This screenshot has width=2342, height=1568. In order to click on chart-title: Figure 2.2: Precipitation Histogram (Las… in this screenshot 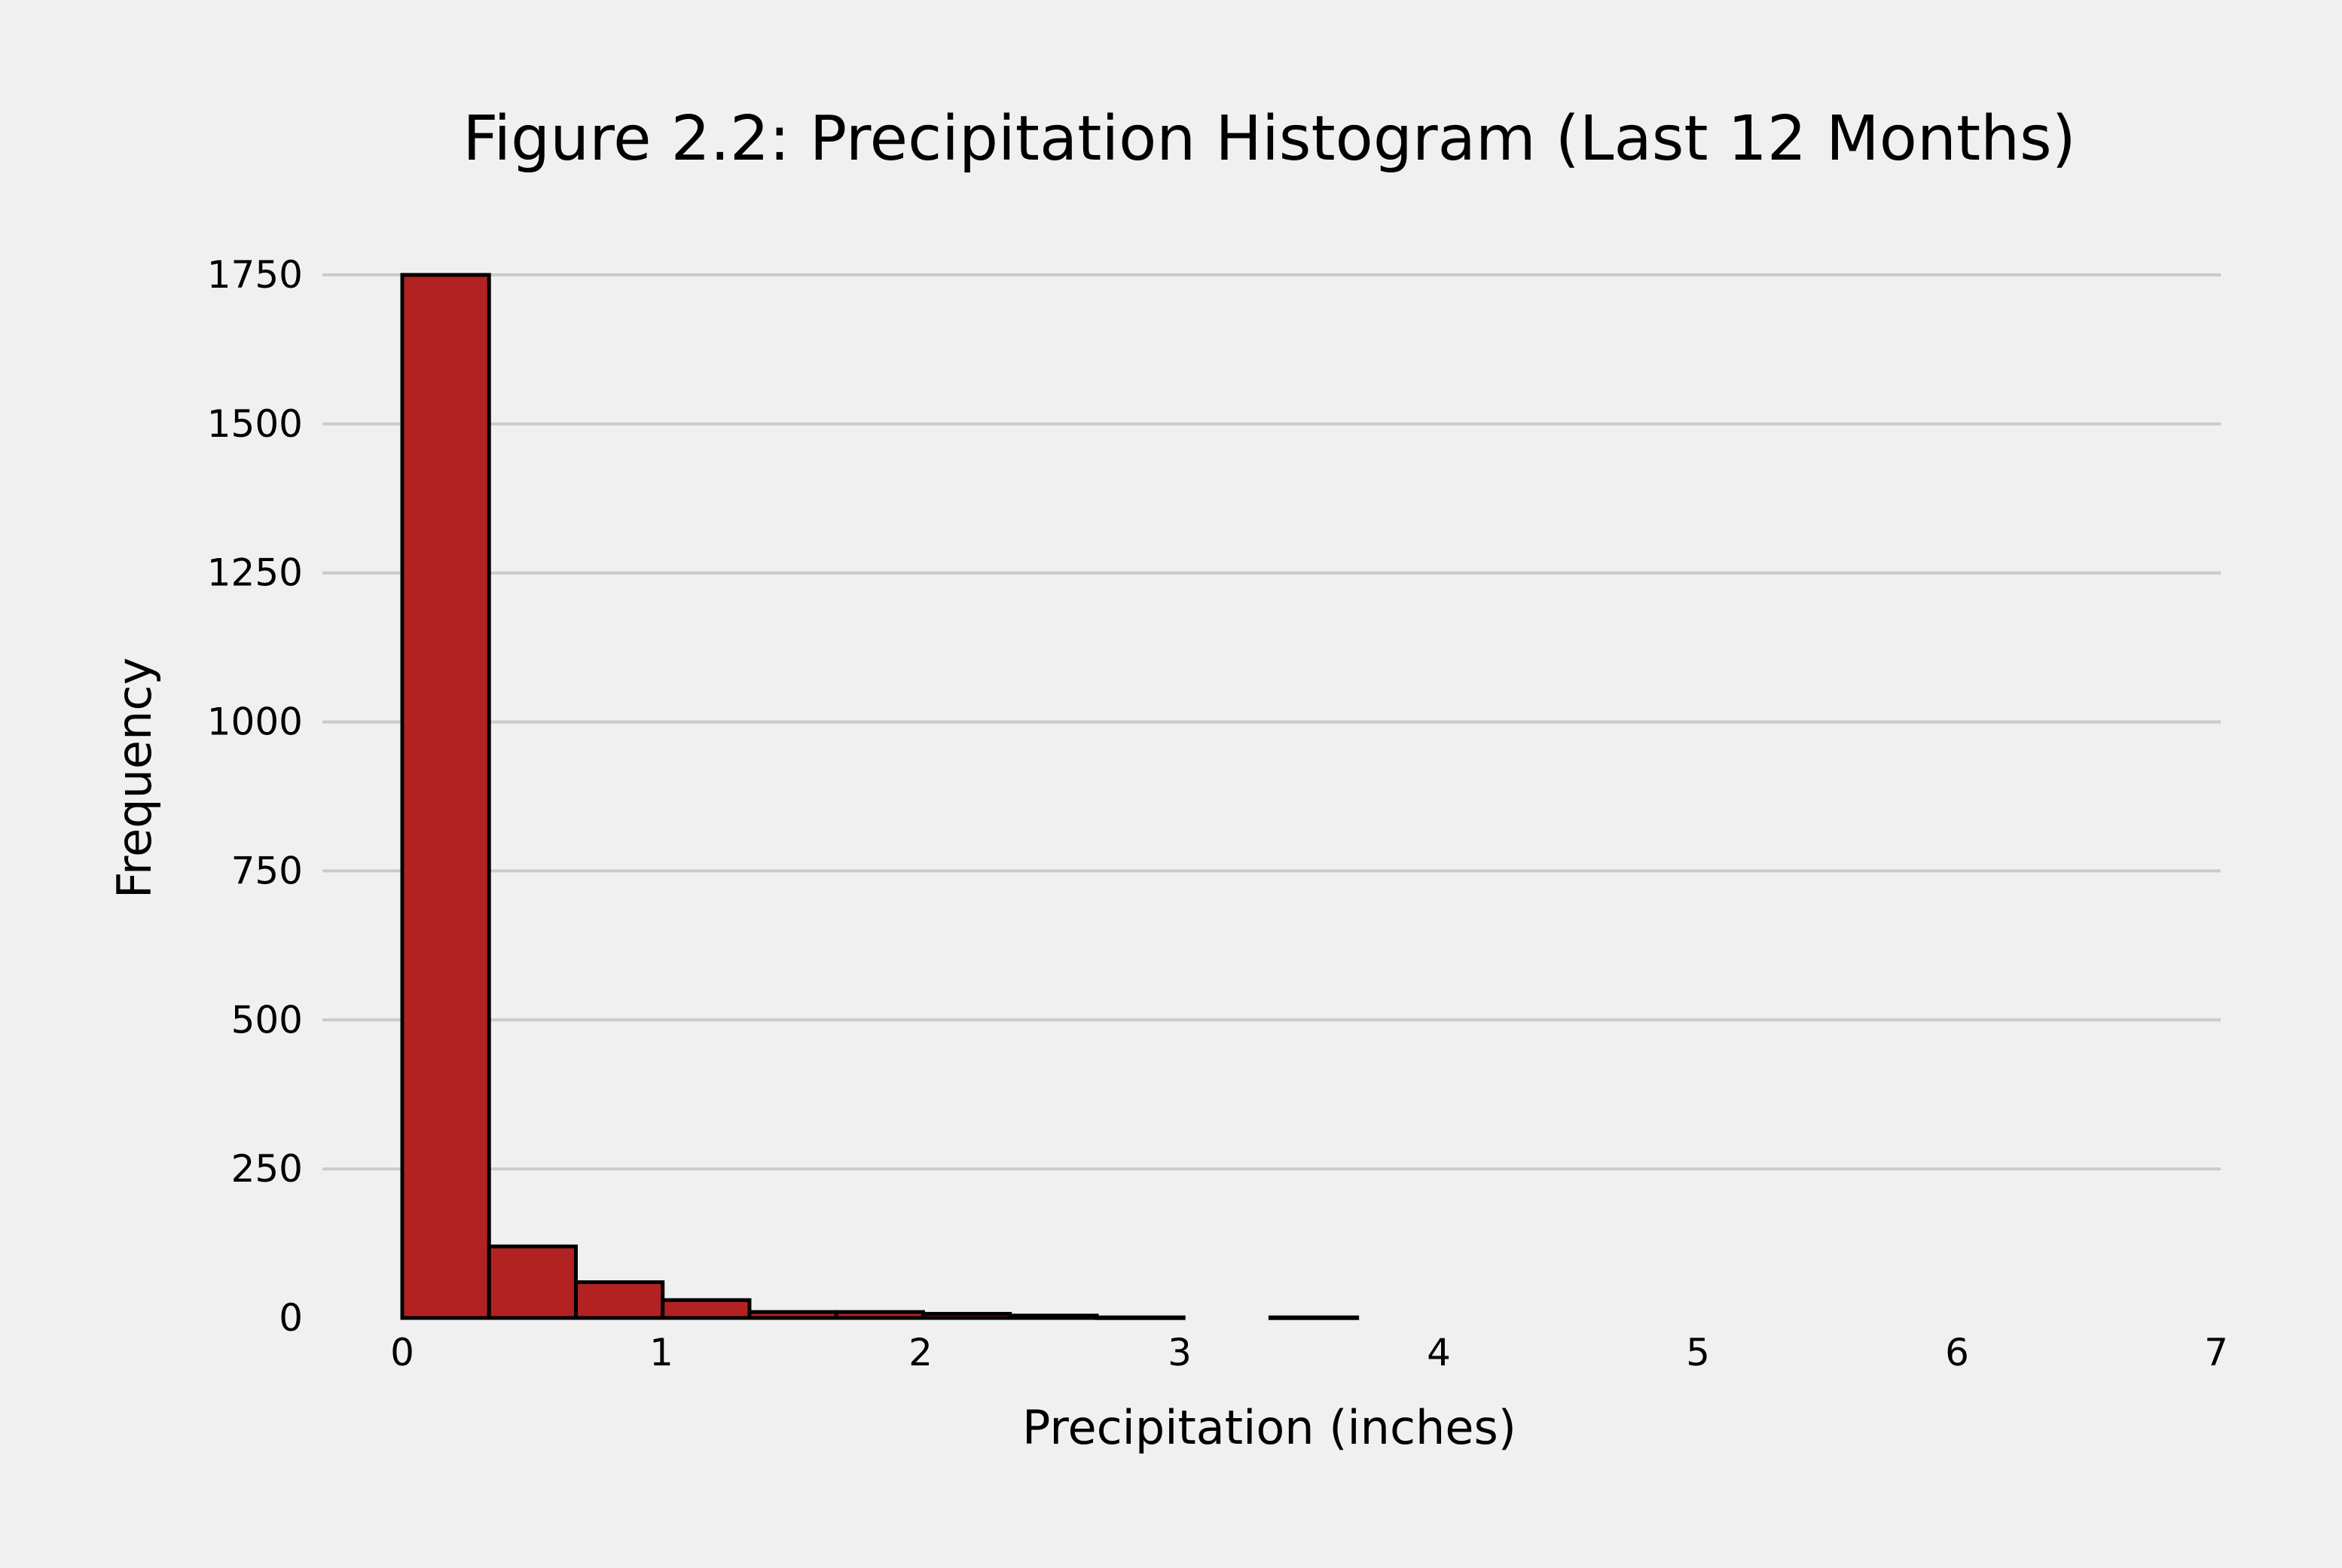, I will do `click(1269, 139)`.